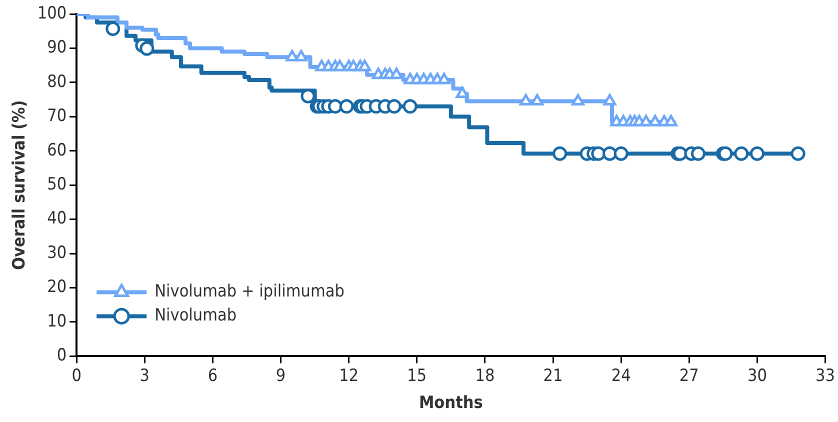 This screenshot has height=422, width=838. What do you see at coordinates (57, 82) in the screenshot?
I see `y-tick-label: 80` at bounding box center [57, 82].